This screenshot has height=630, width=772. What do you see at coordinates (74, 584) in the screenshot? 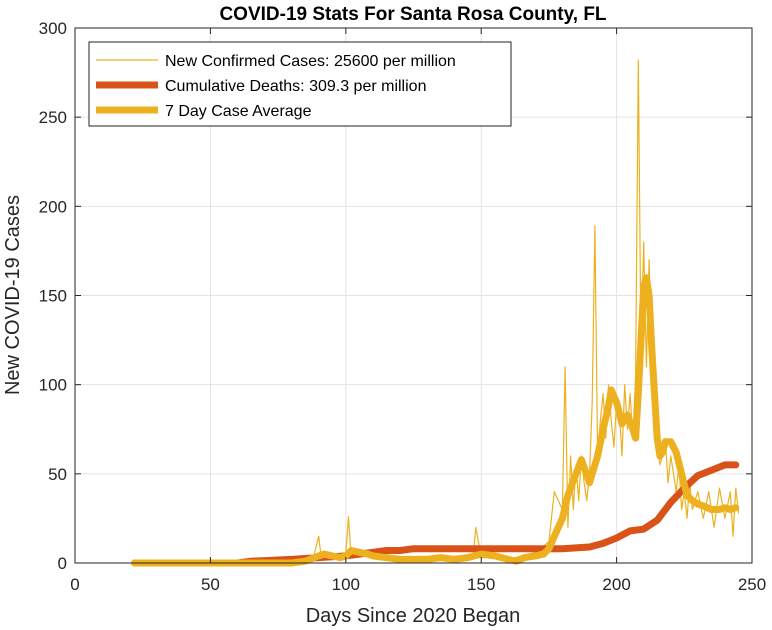
I see `x-tick-label: 0` at bounding box center [74, 584].